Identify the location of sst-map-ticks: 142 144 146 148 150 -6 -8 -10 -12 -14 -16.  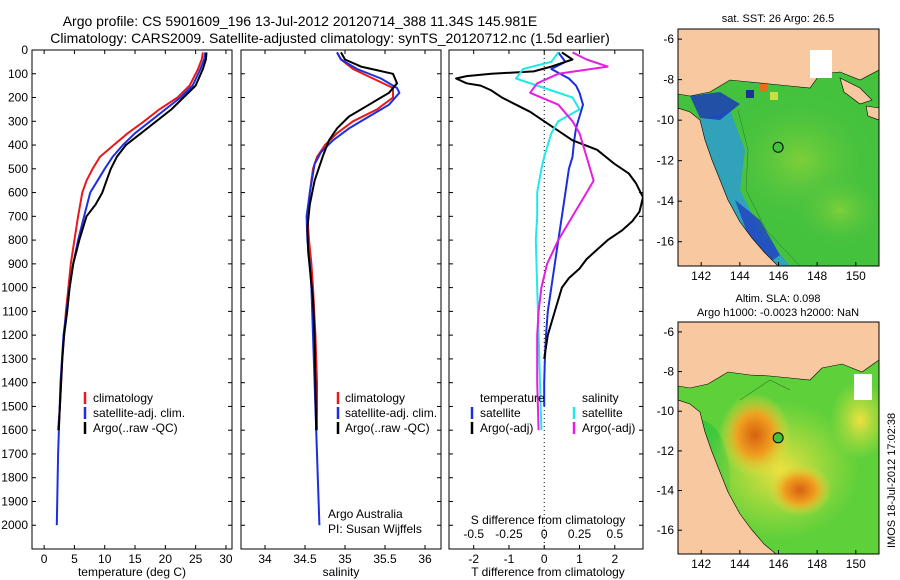
(761, 157).